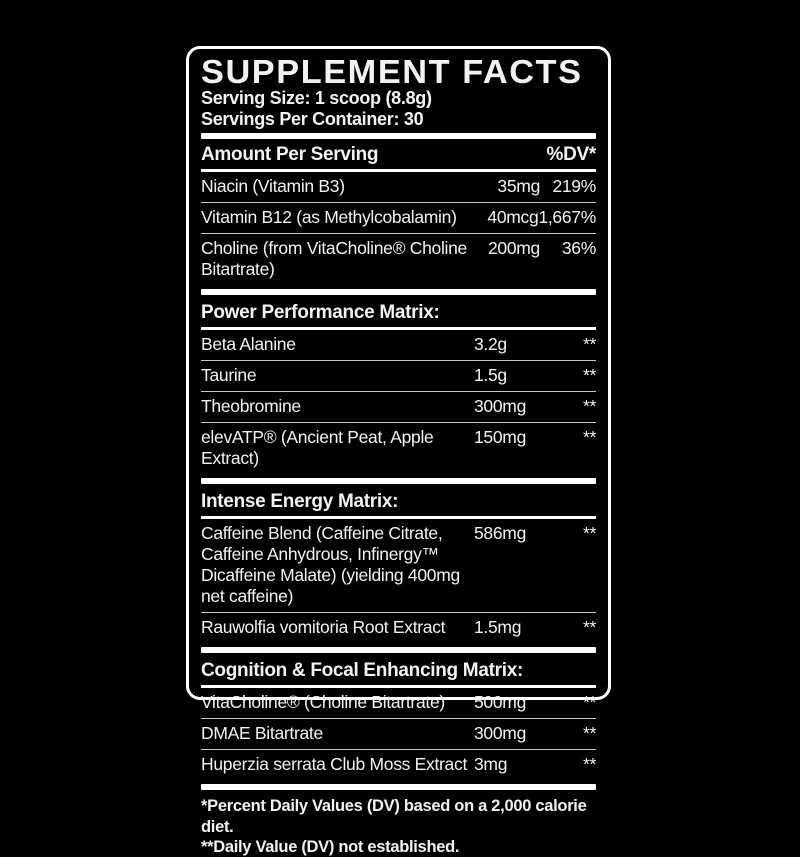  I want to click on table-row: Beta Alanine 3.2g **, so click(398, 345).